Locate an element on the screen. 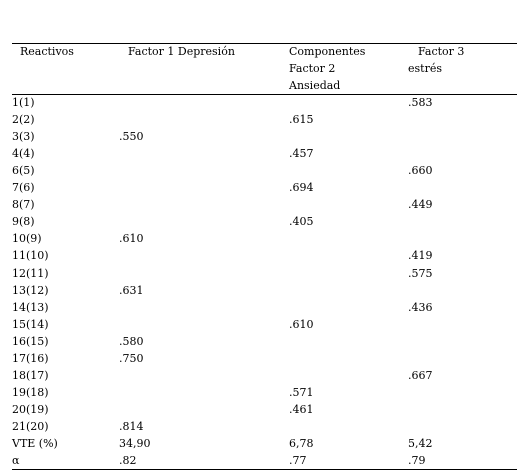 Image resolution: width=521 pixels, height=473 pixels. table-cell: .750 is located at coordinates (131, 358).